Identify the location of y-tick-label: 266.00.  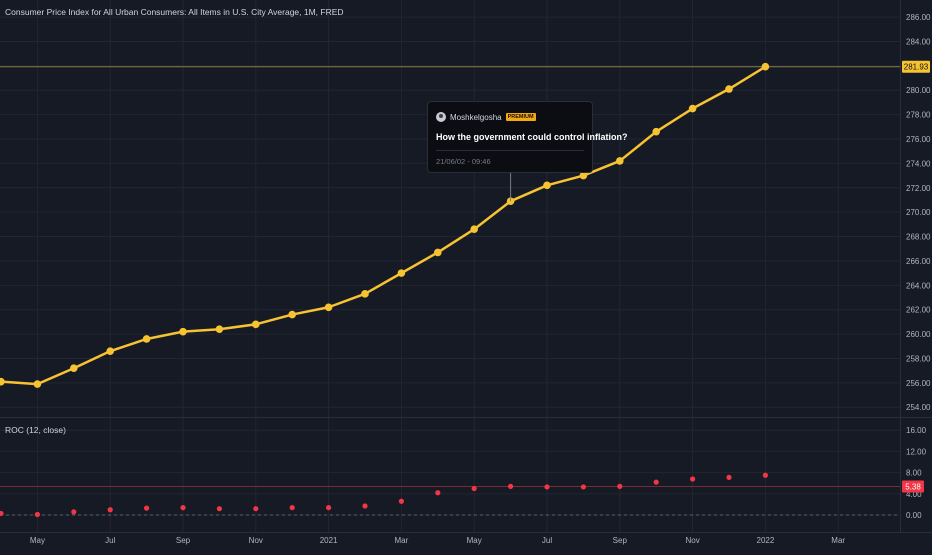
(918, 261).